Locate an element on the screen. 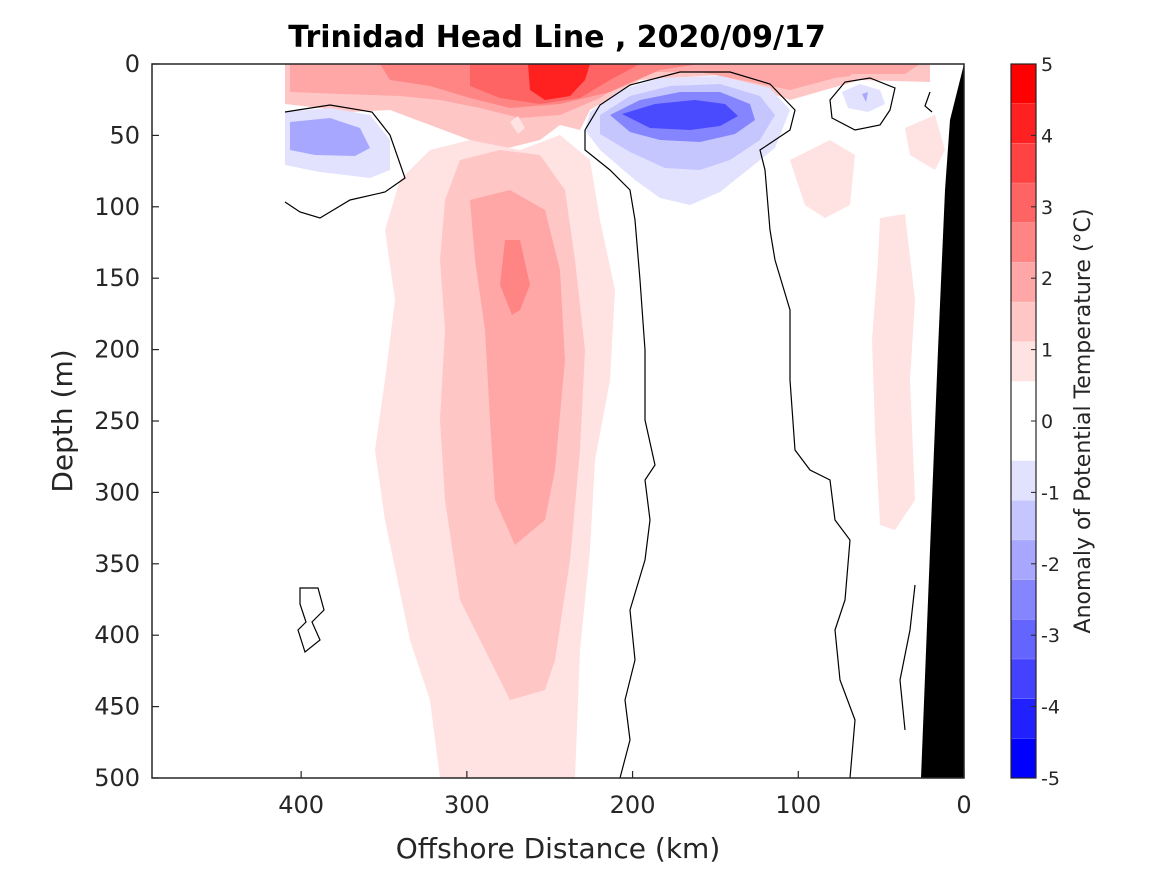 This screenshot has width=1167, height=875. colorbar-tick-label: -5 is located at coordinates (1050, 779).